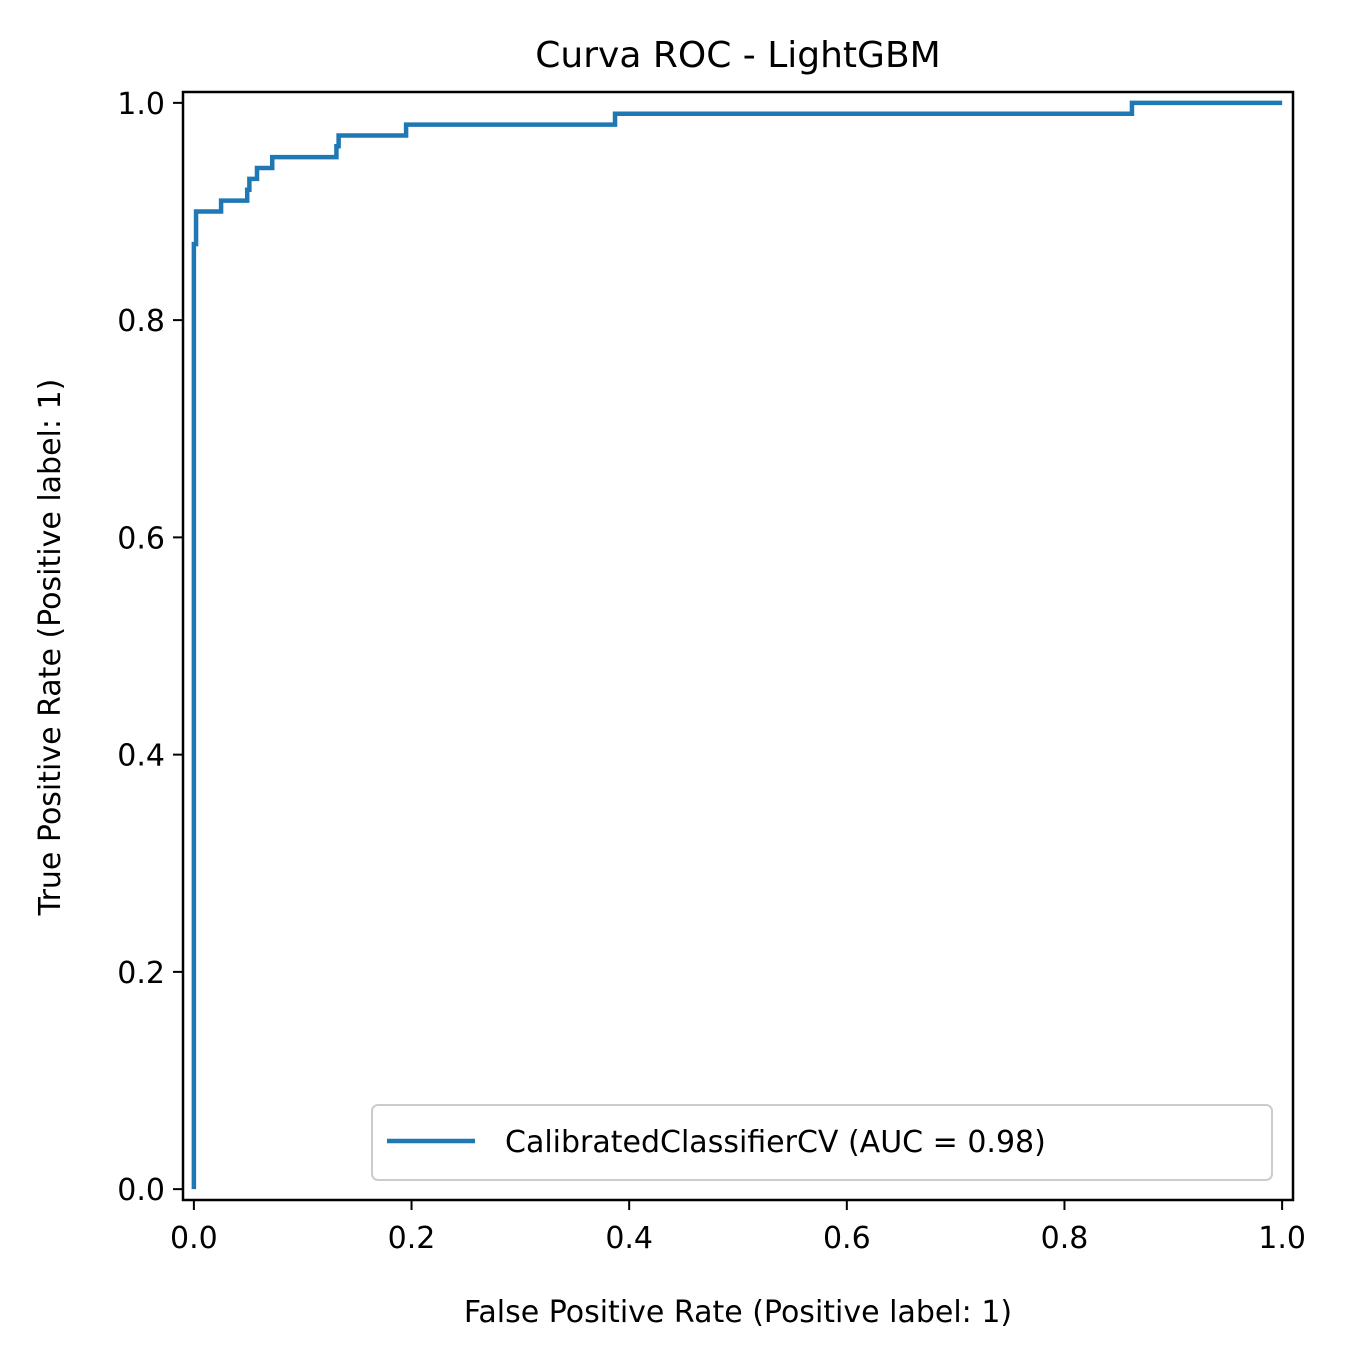  I want to click on y-tick-label: 0.8, so click(141, 321).